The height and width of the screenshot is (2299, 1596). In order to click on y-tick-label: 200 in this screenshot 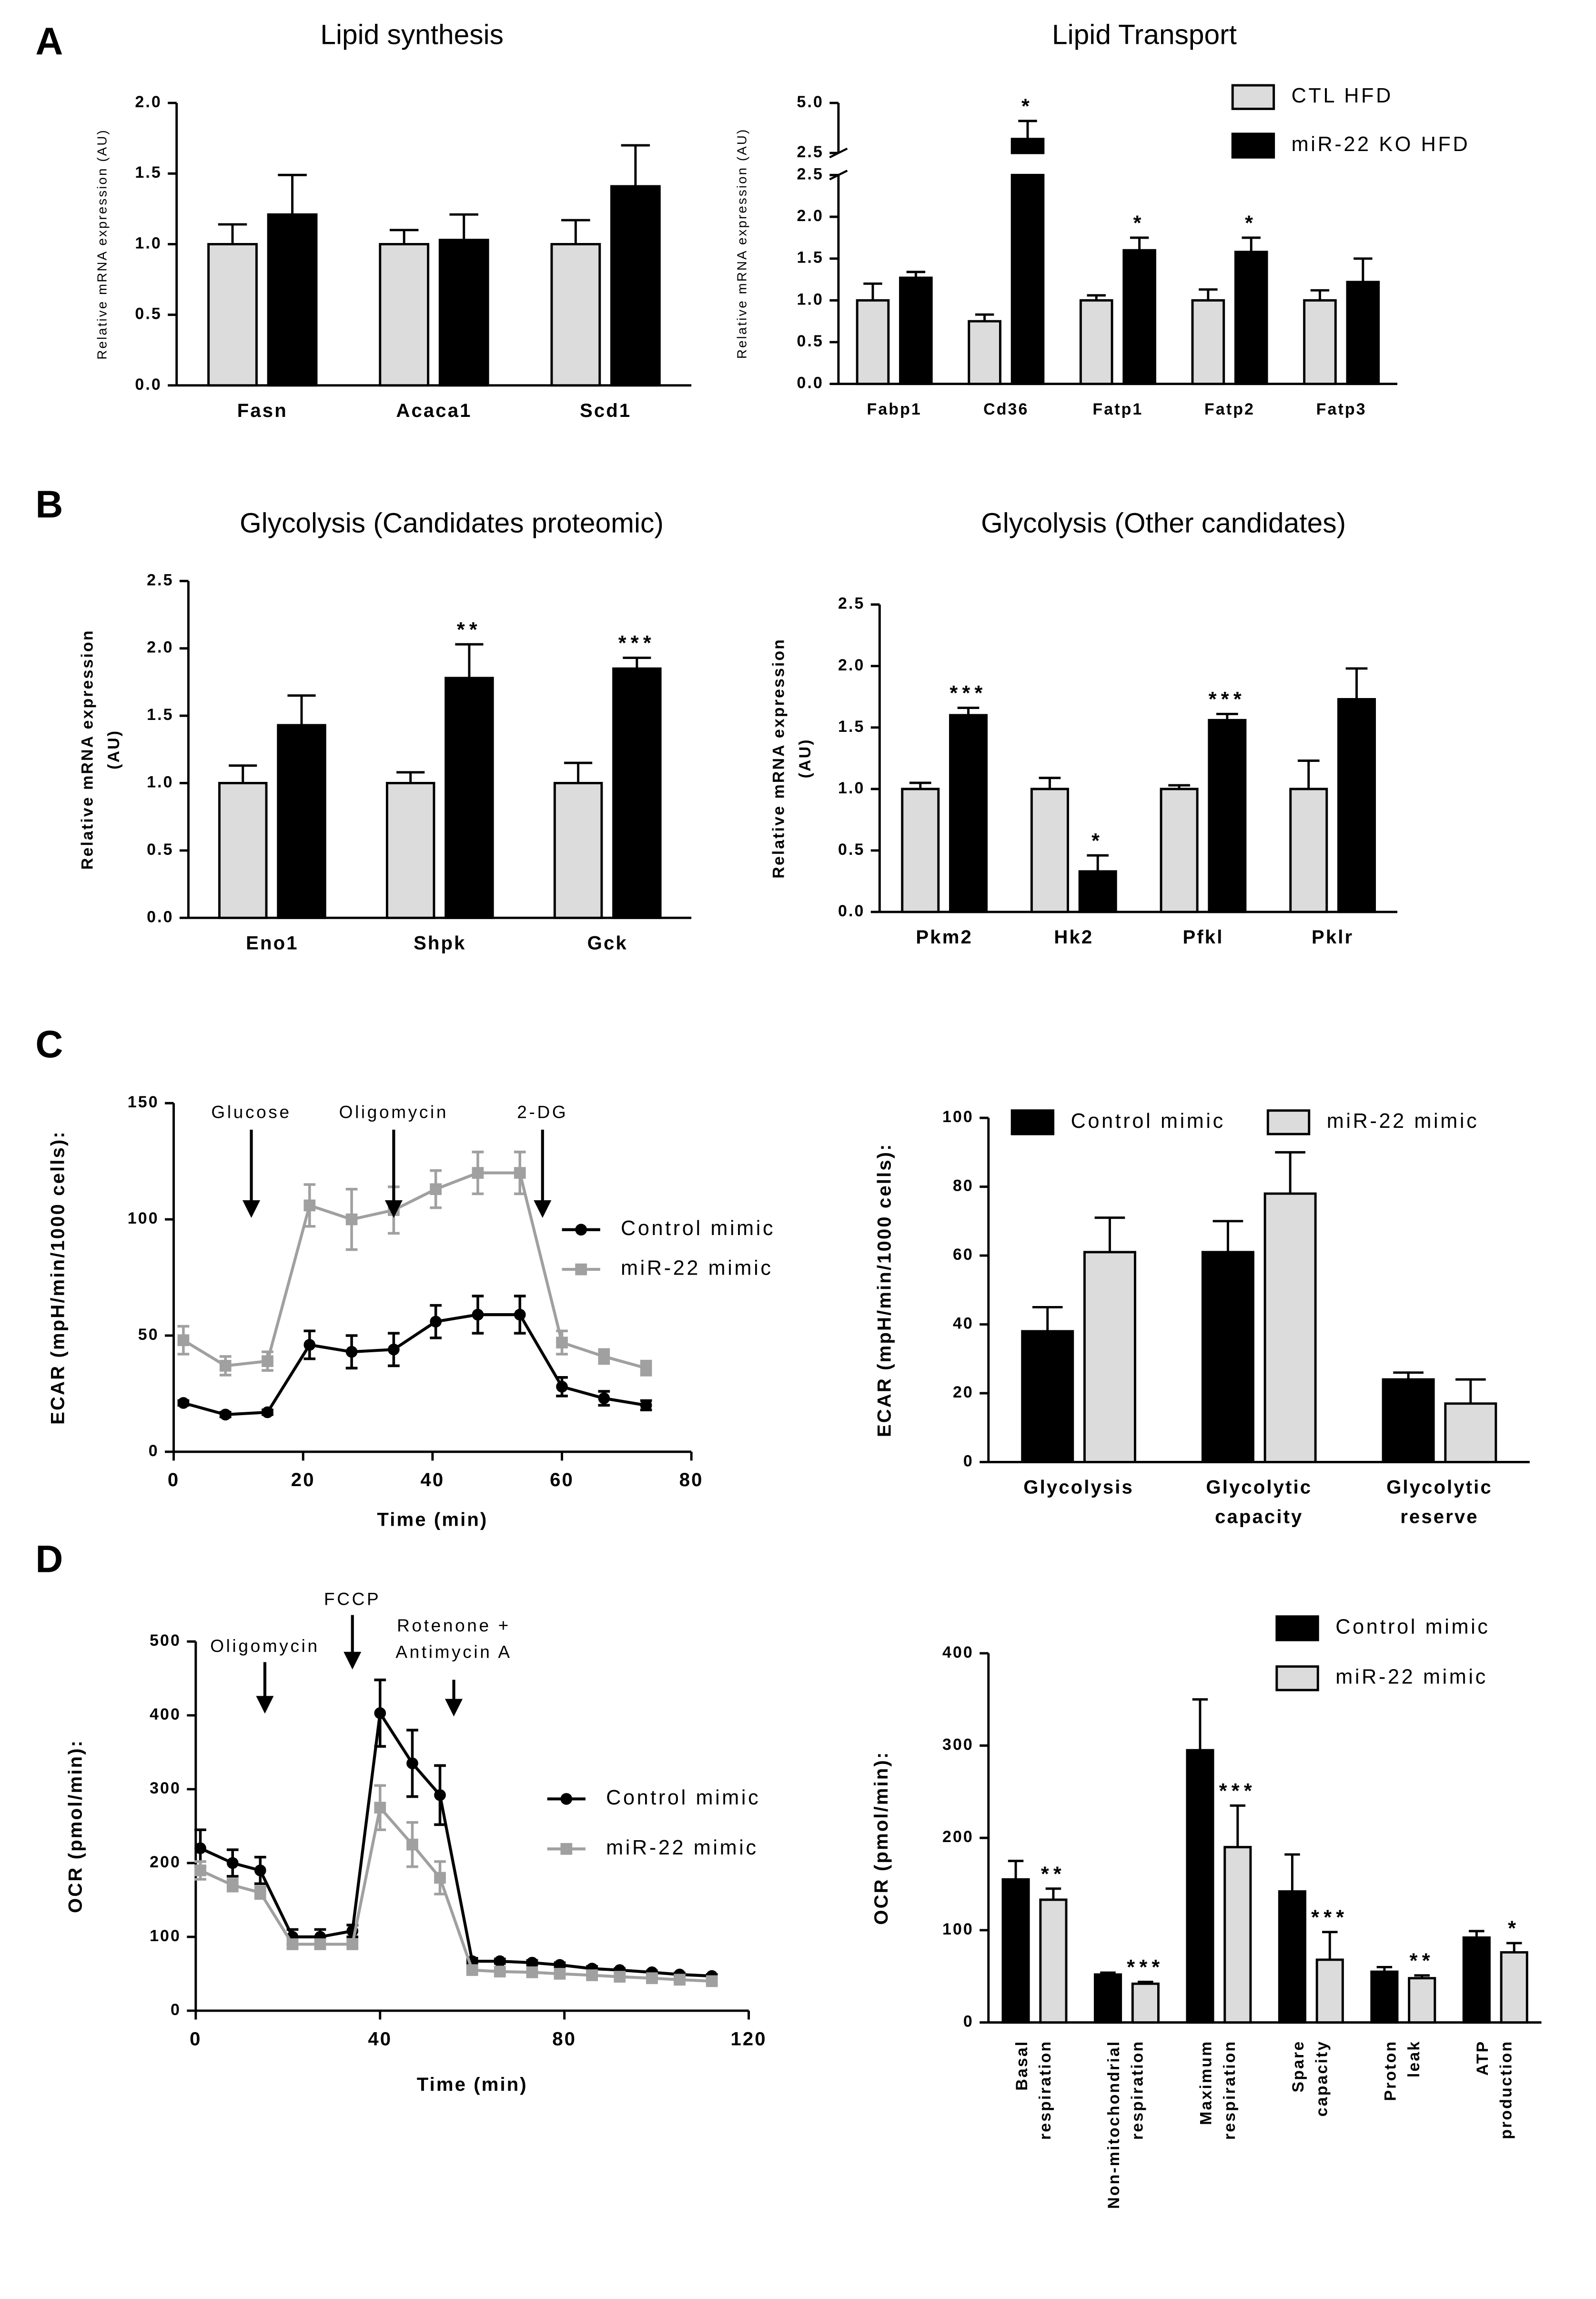, I will do `click(958, 1837)`.